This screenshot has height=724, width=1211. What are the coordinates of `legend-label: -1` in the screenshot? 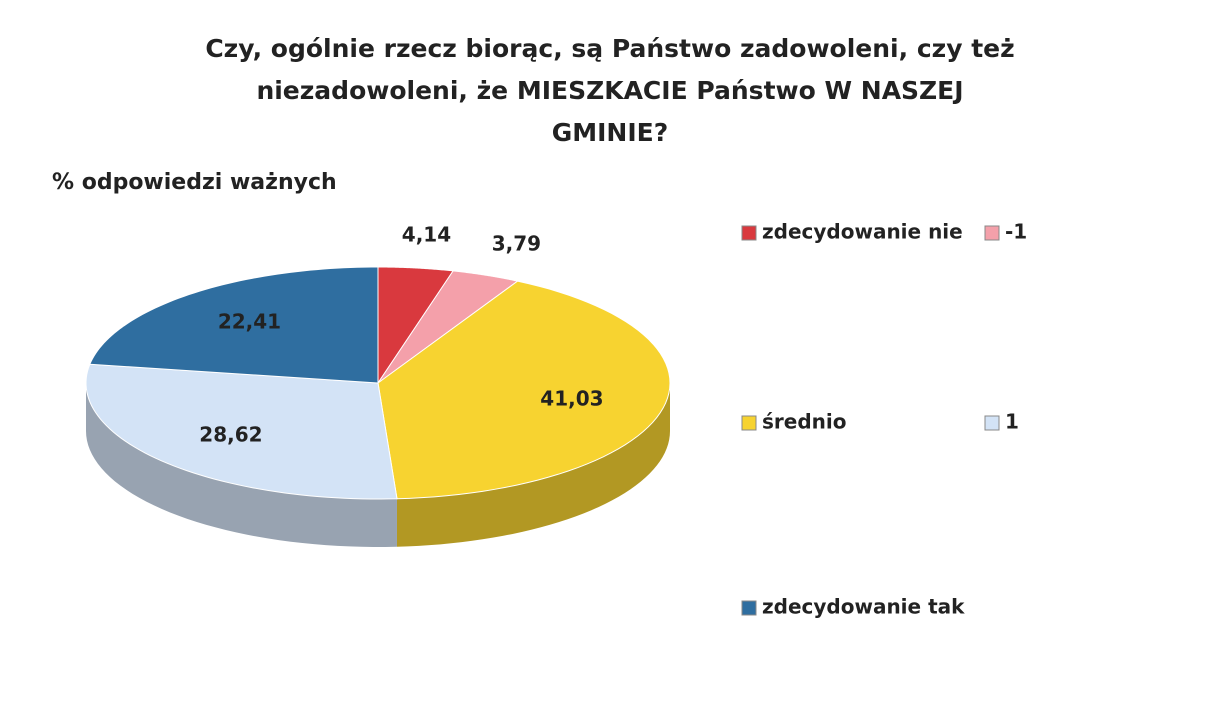 It's located at (1016, 232).